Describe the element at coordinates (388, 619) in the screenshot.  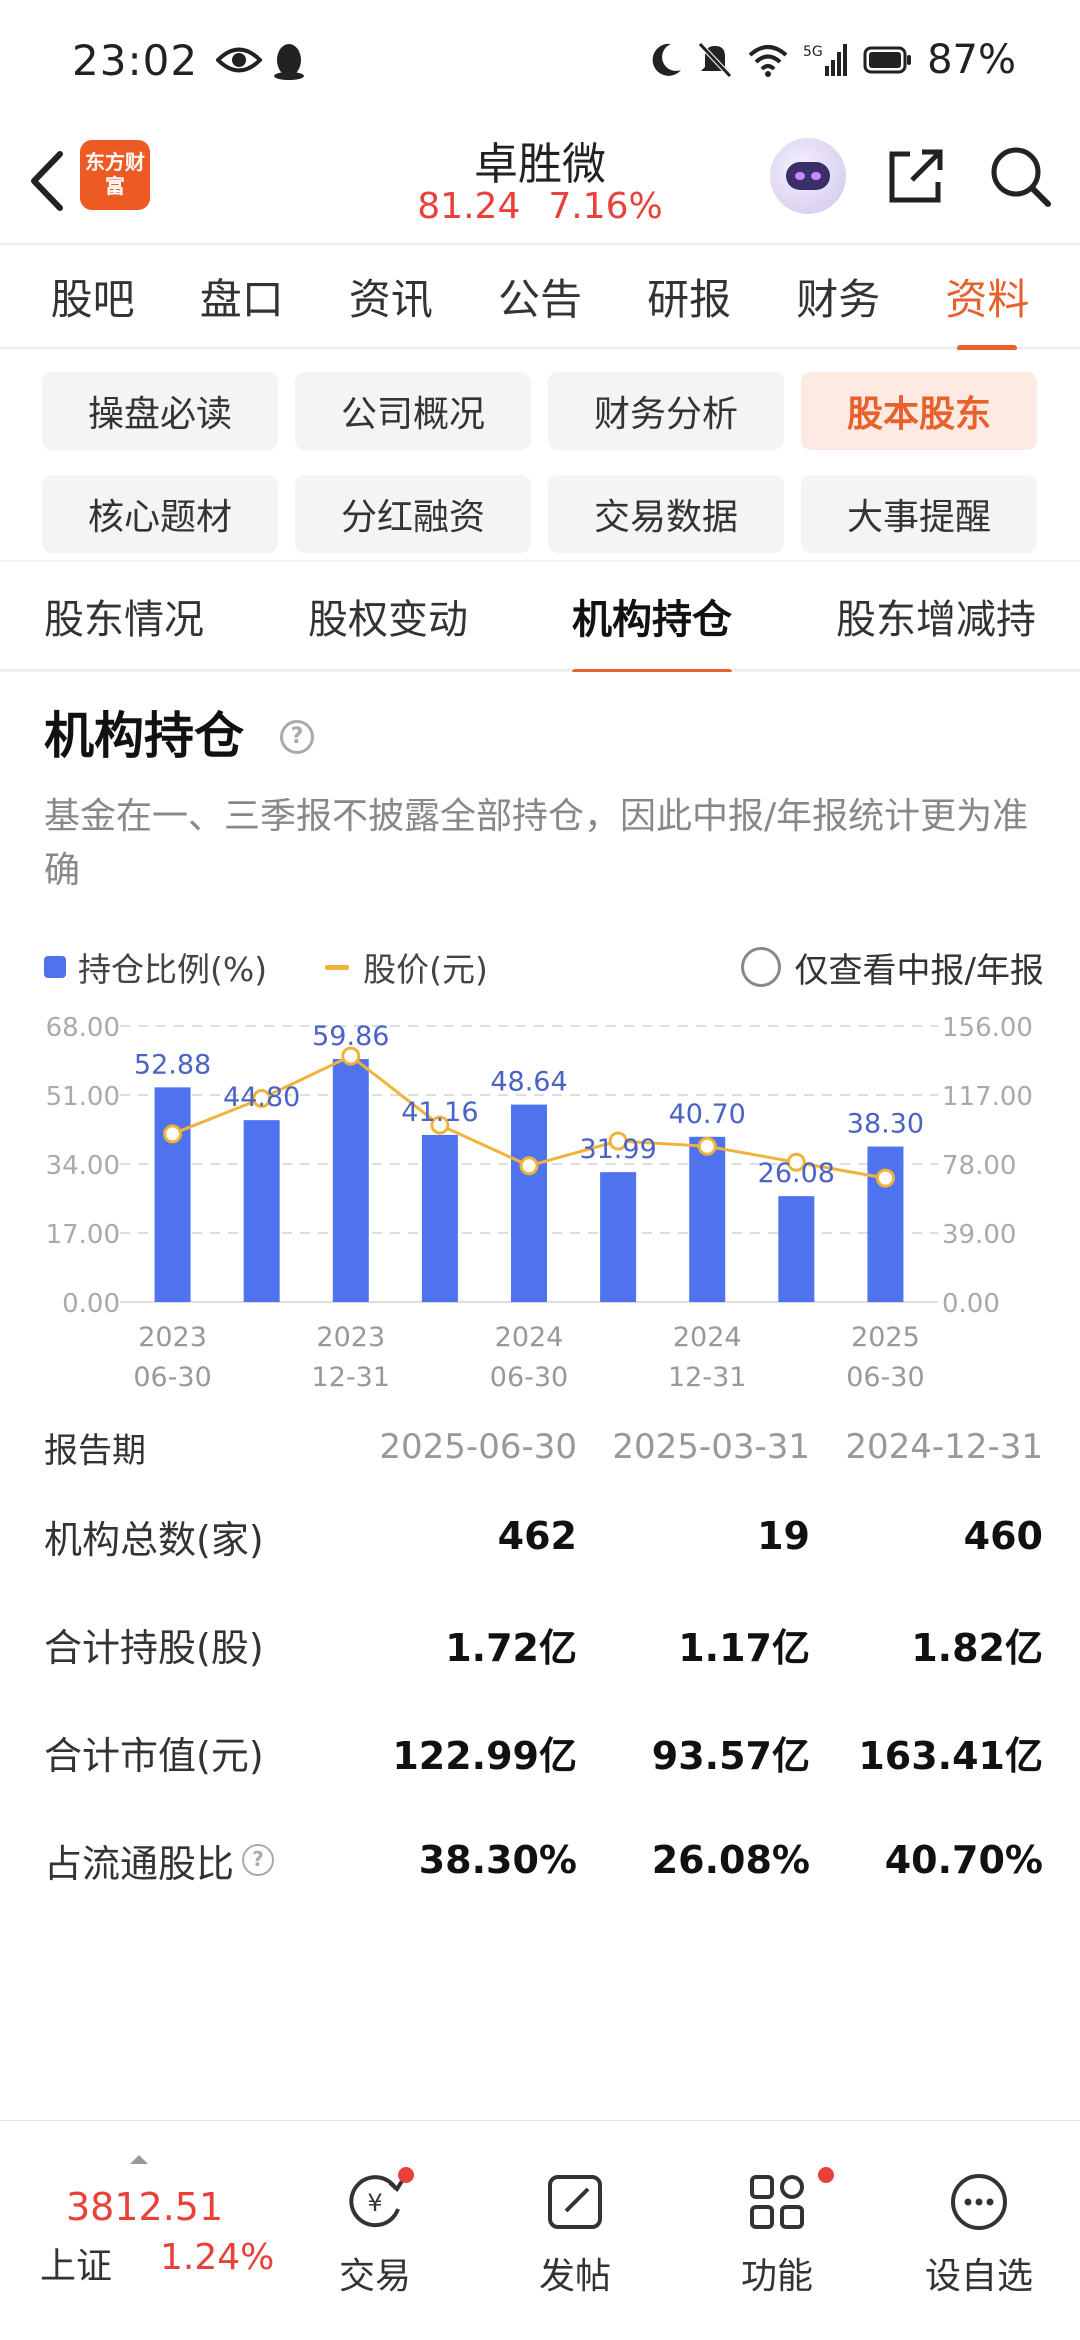
I see `tab-equity-change: 股权变动` at that location.